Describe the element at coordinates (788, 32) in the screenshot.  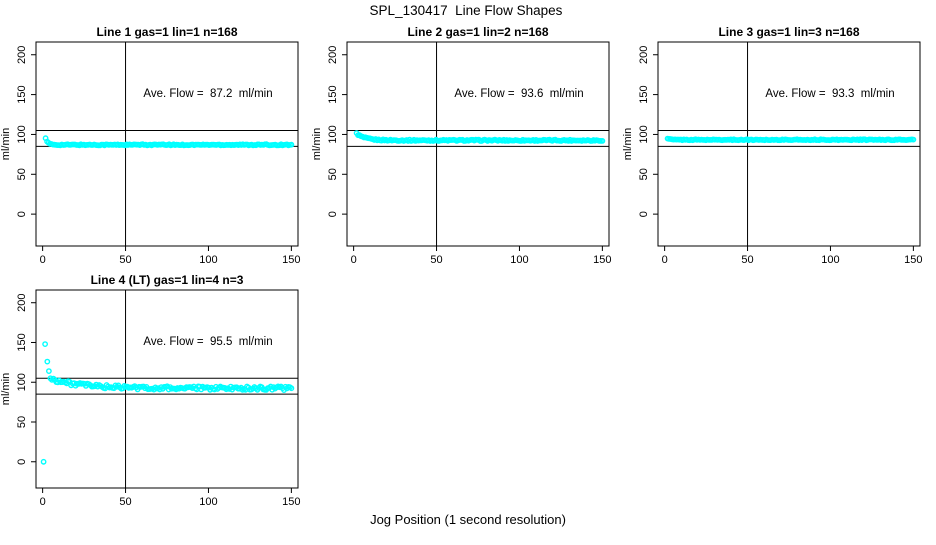
I see `subplot-title: Line 3 gas=1 lin=3 n=168` at that location.